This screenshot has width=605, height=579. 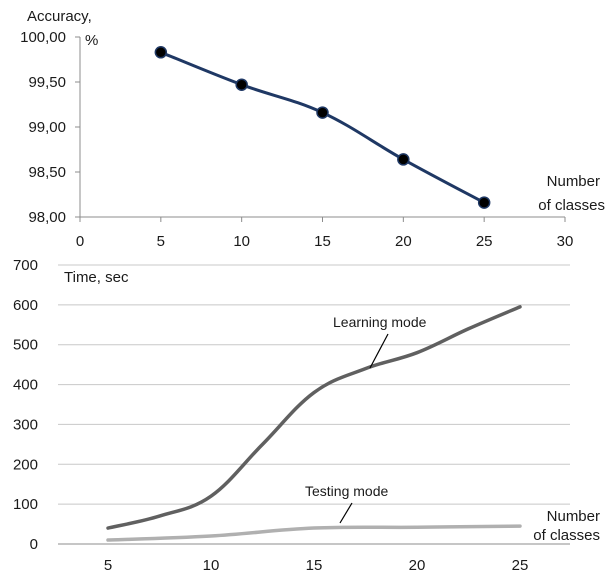 I want to click on y-tick-label: 100, so click(x=25, y=504).